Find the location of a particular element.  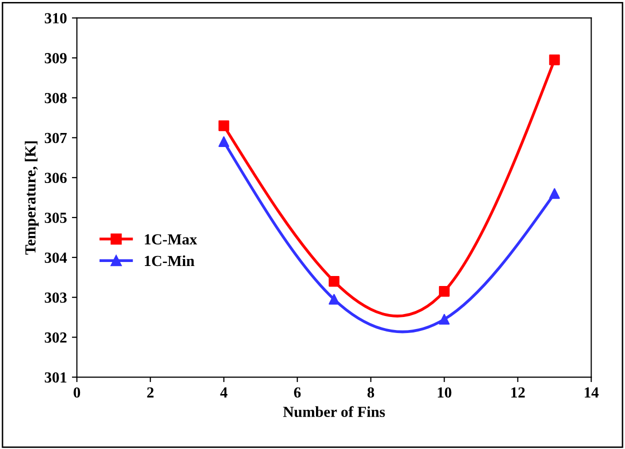

x-tick-label: 8 is located at coordinates (370, 392).